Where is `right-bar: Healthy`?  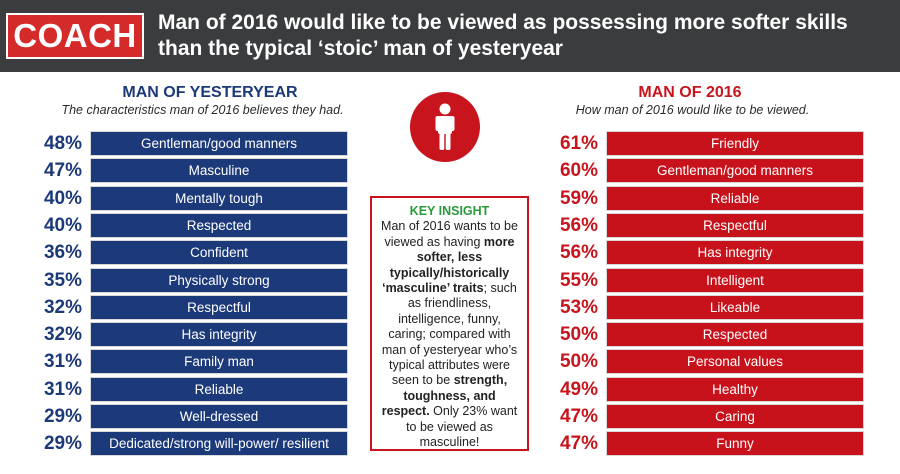 right-bar: Healthy is located at coordinates (735, 389).